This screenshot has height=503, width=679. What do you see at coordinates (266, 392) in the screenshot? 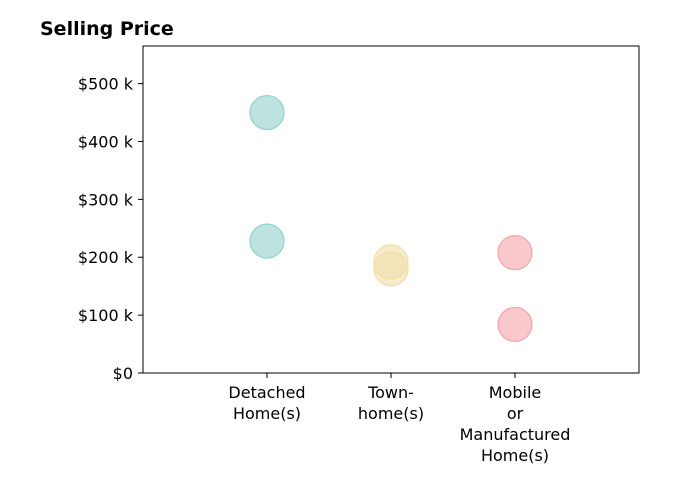
I see `x-tick-label: Detached` at bounding box center [266, 392].